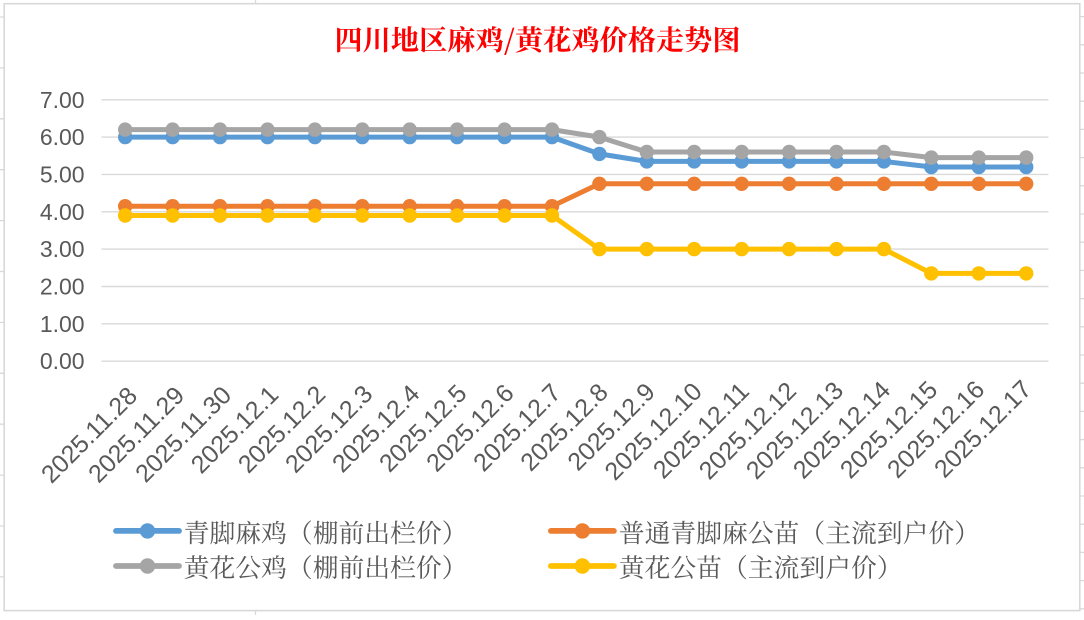 Image resolution: width=1084 pixels, height=620 pixels. What do you see at coordinates (62, 324) in the screenshot?
I see `svg-text: 1.00` at bounding box center [62, 324].